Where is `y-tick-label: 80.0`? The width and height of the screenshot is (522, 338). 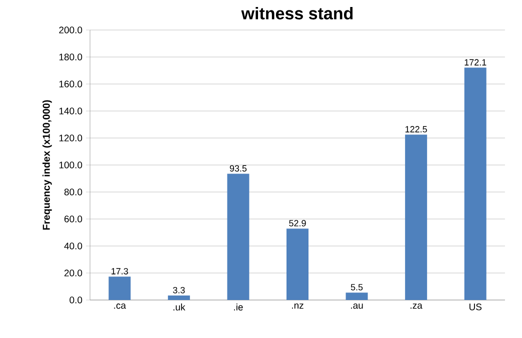 y-tick-label: 80.0 is located at coordinates (73, 192).